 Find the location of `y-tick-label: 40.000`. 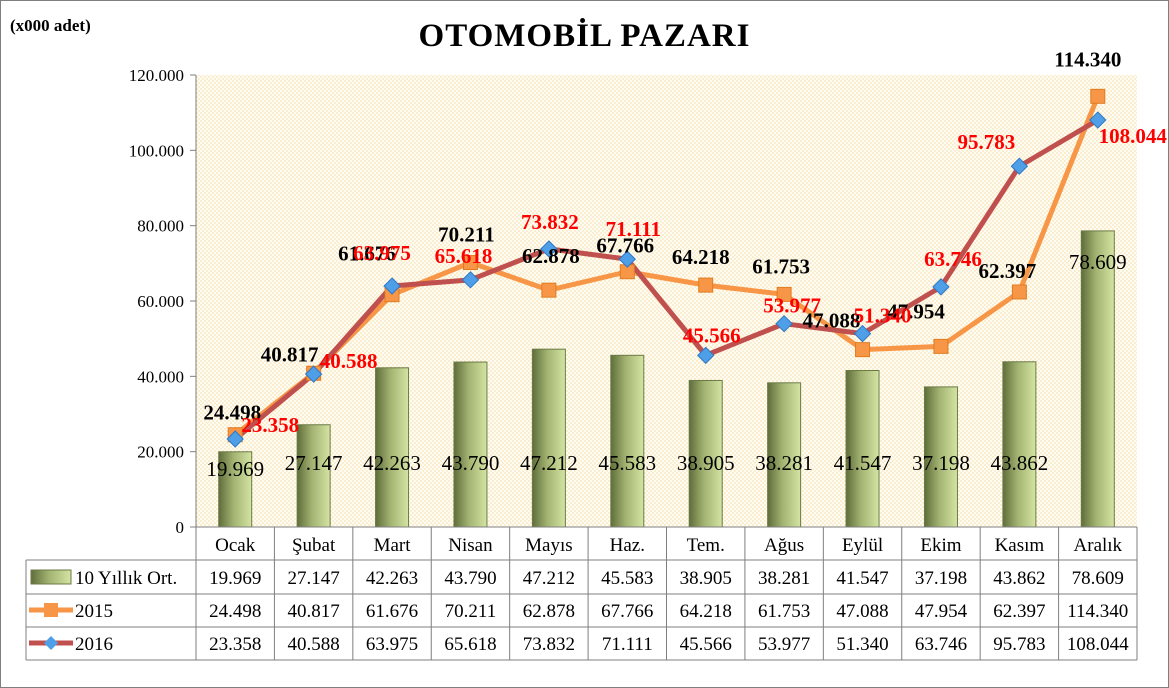

y-tick-label: 40.000 is located at coordinates (160, 376).